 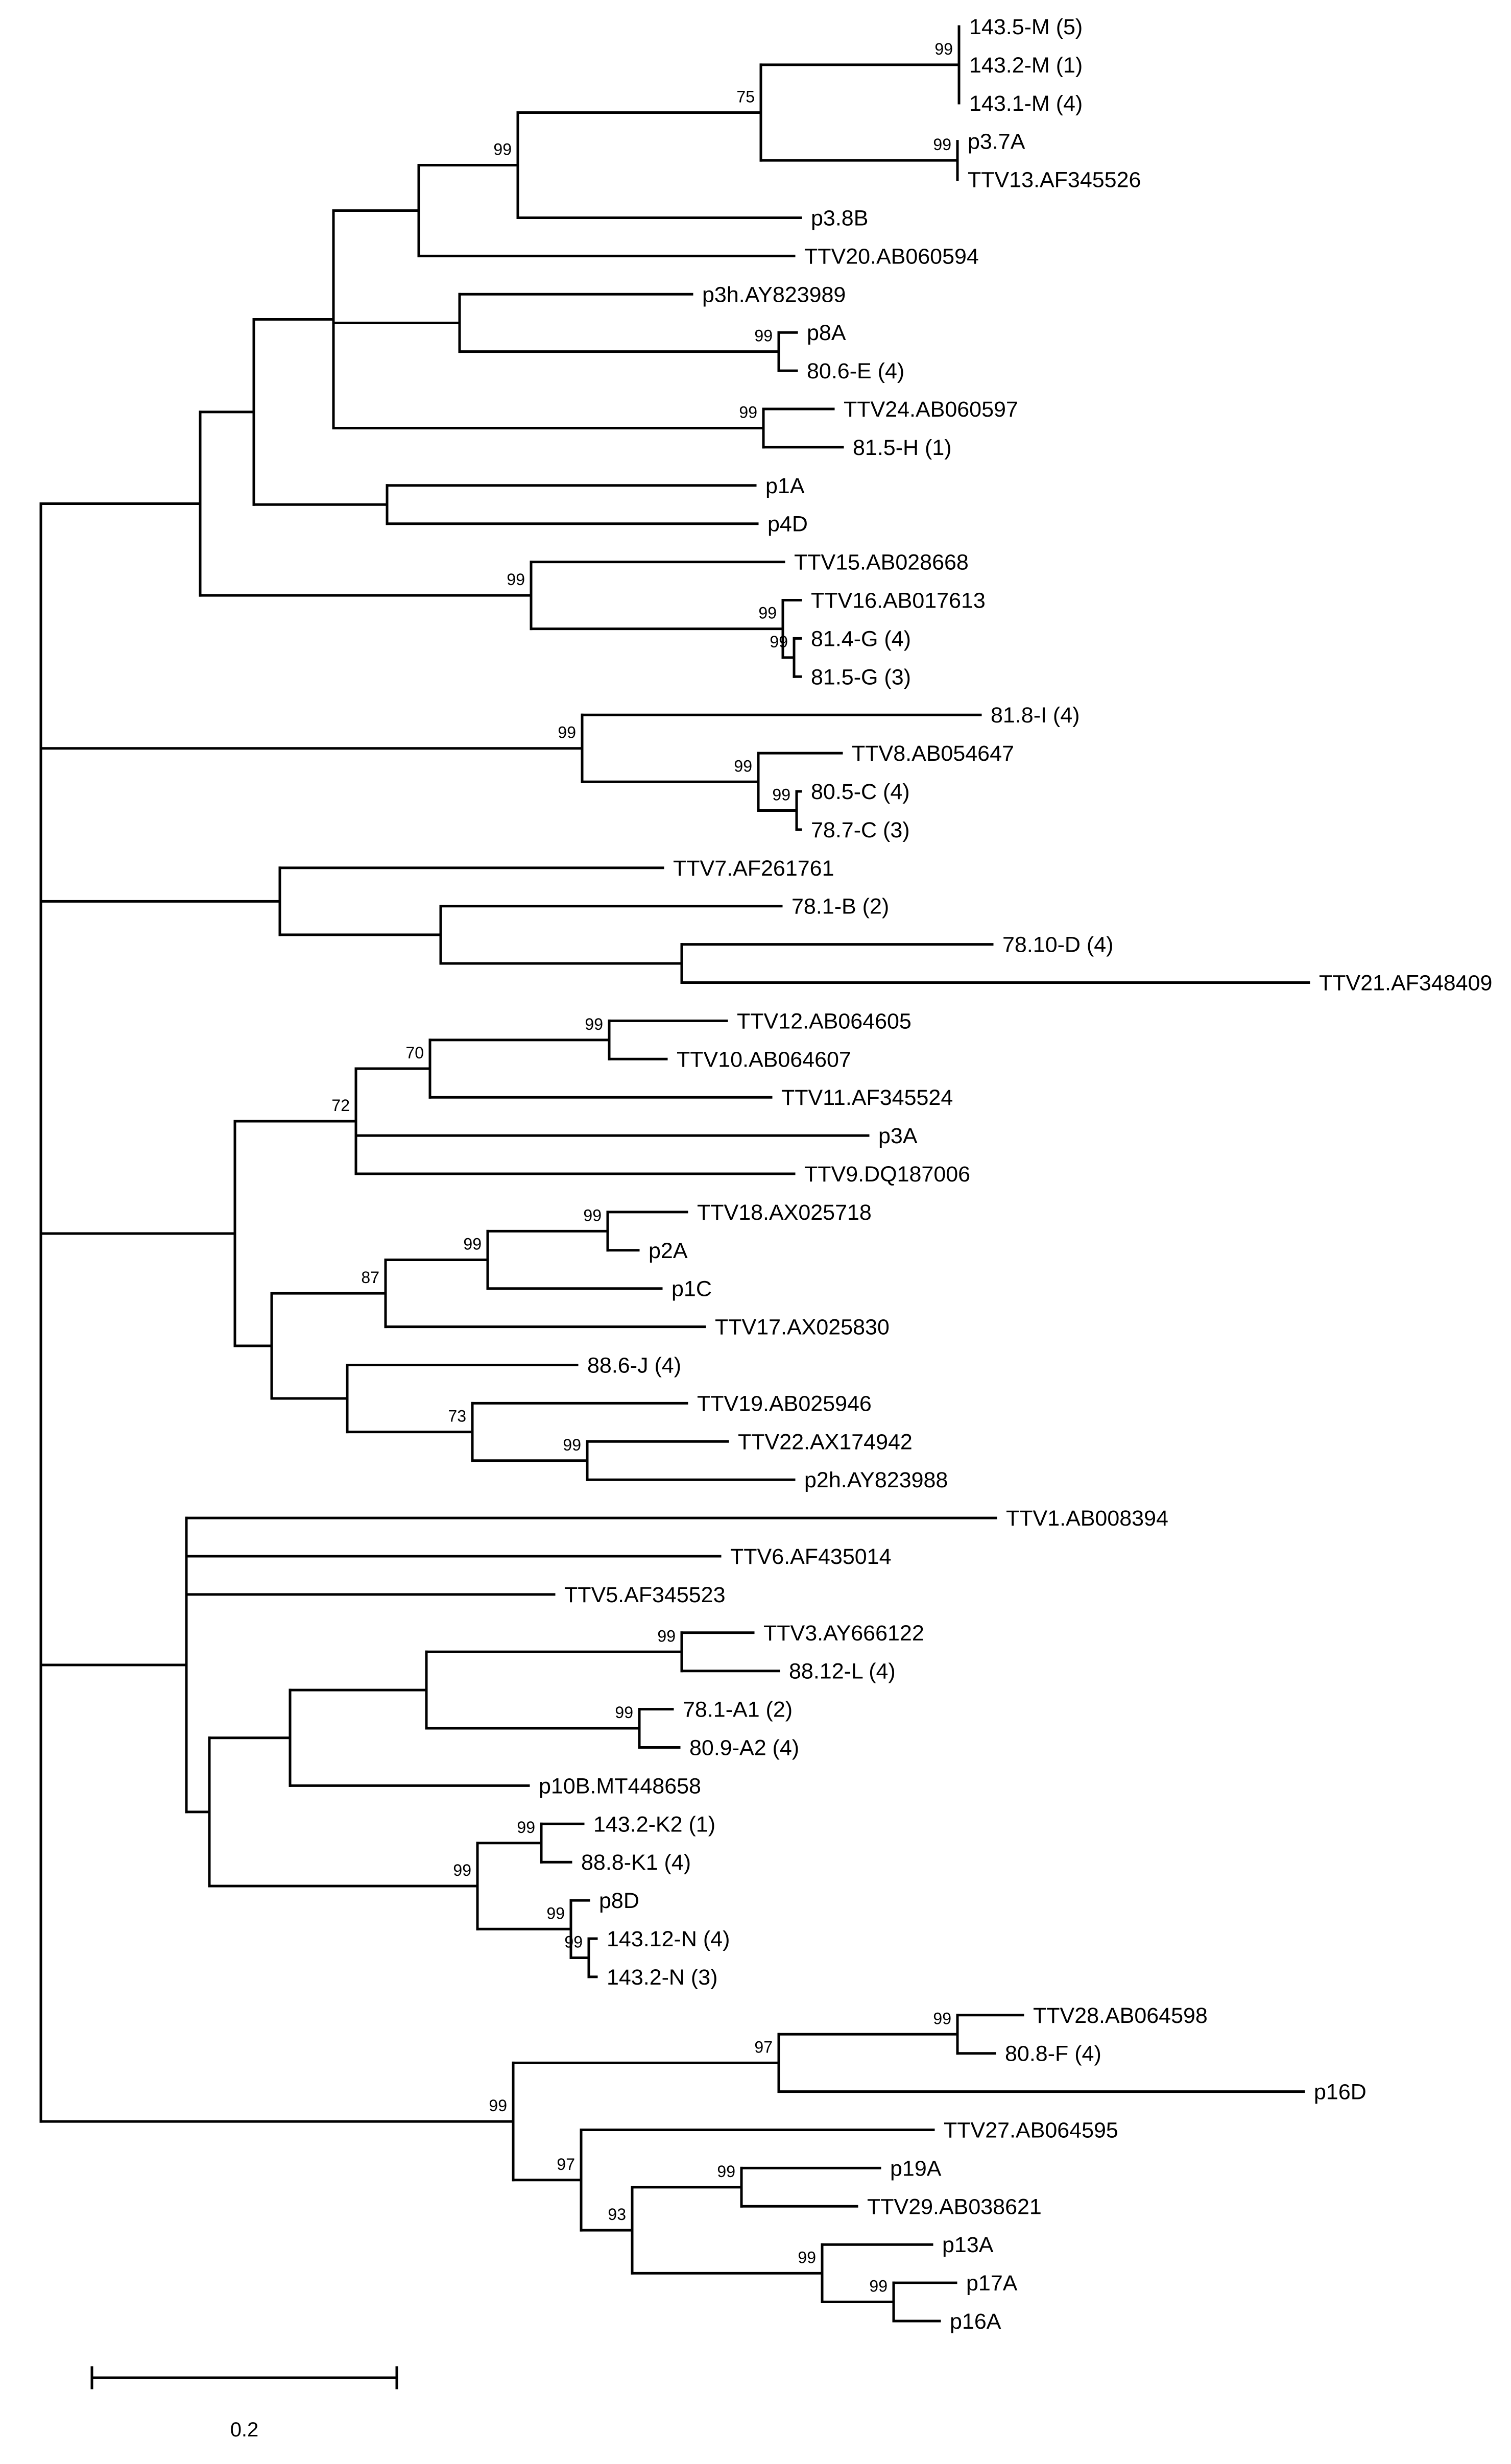 What do you see at coordinates (996, 142) in the screenshot?
I see `leaf-label-p3-7a: p3.7A` at bounding box center [996, 142].